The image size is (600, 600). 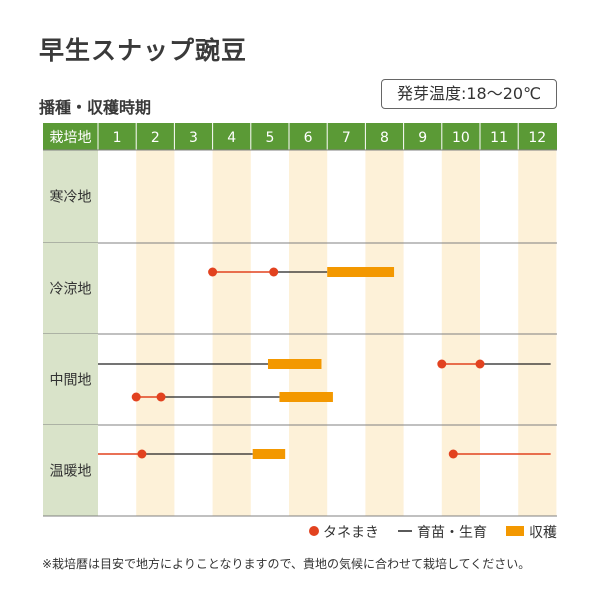 What do you see at coordinates (499, 138) in the screenshot?
I see `month-label: 11` at bounding box center [499, 138].